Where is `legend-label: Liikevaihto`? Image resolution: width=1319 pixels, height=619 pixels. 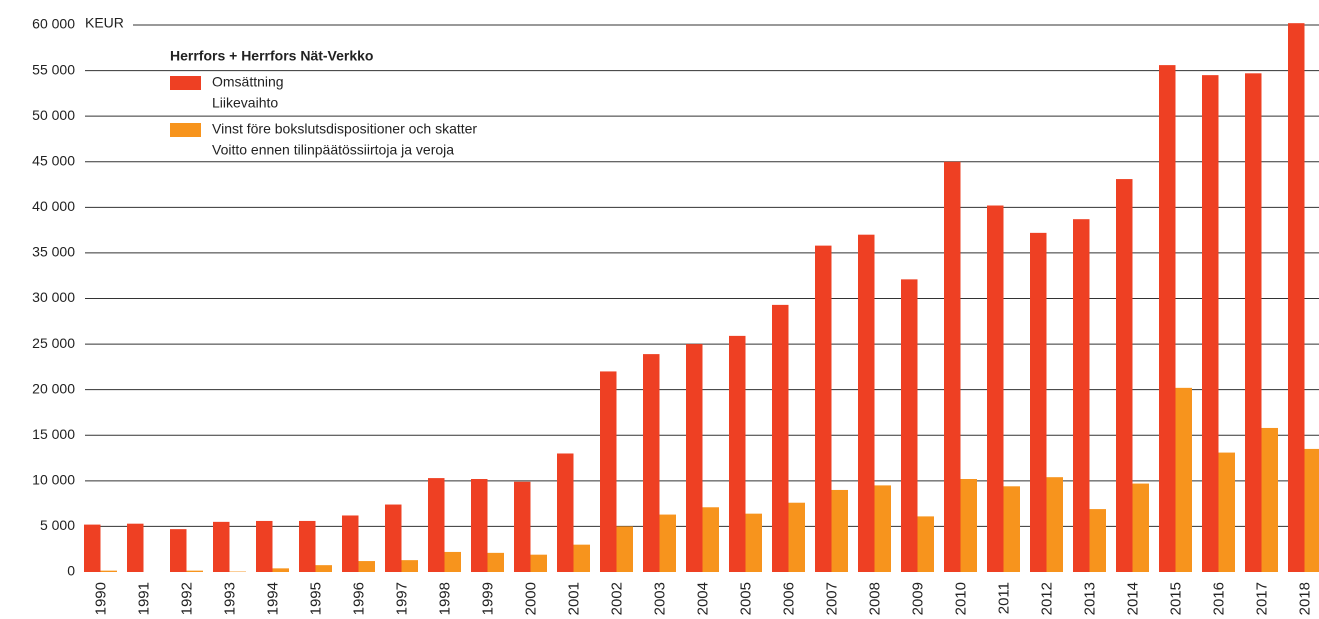
legend-label: Liikevaihto is located at coordinates (245, 103).